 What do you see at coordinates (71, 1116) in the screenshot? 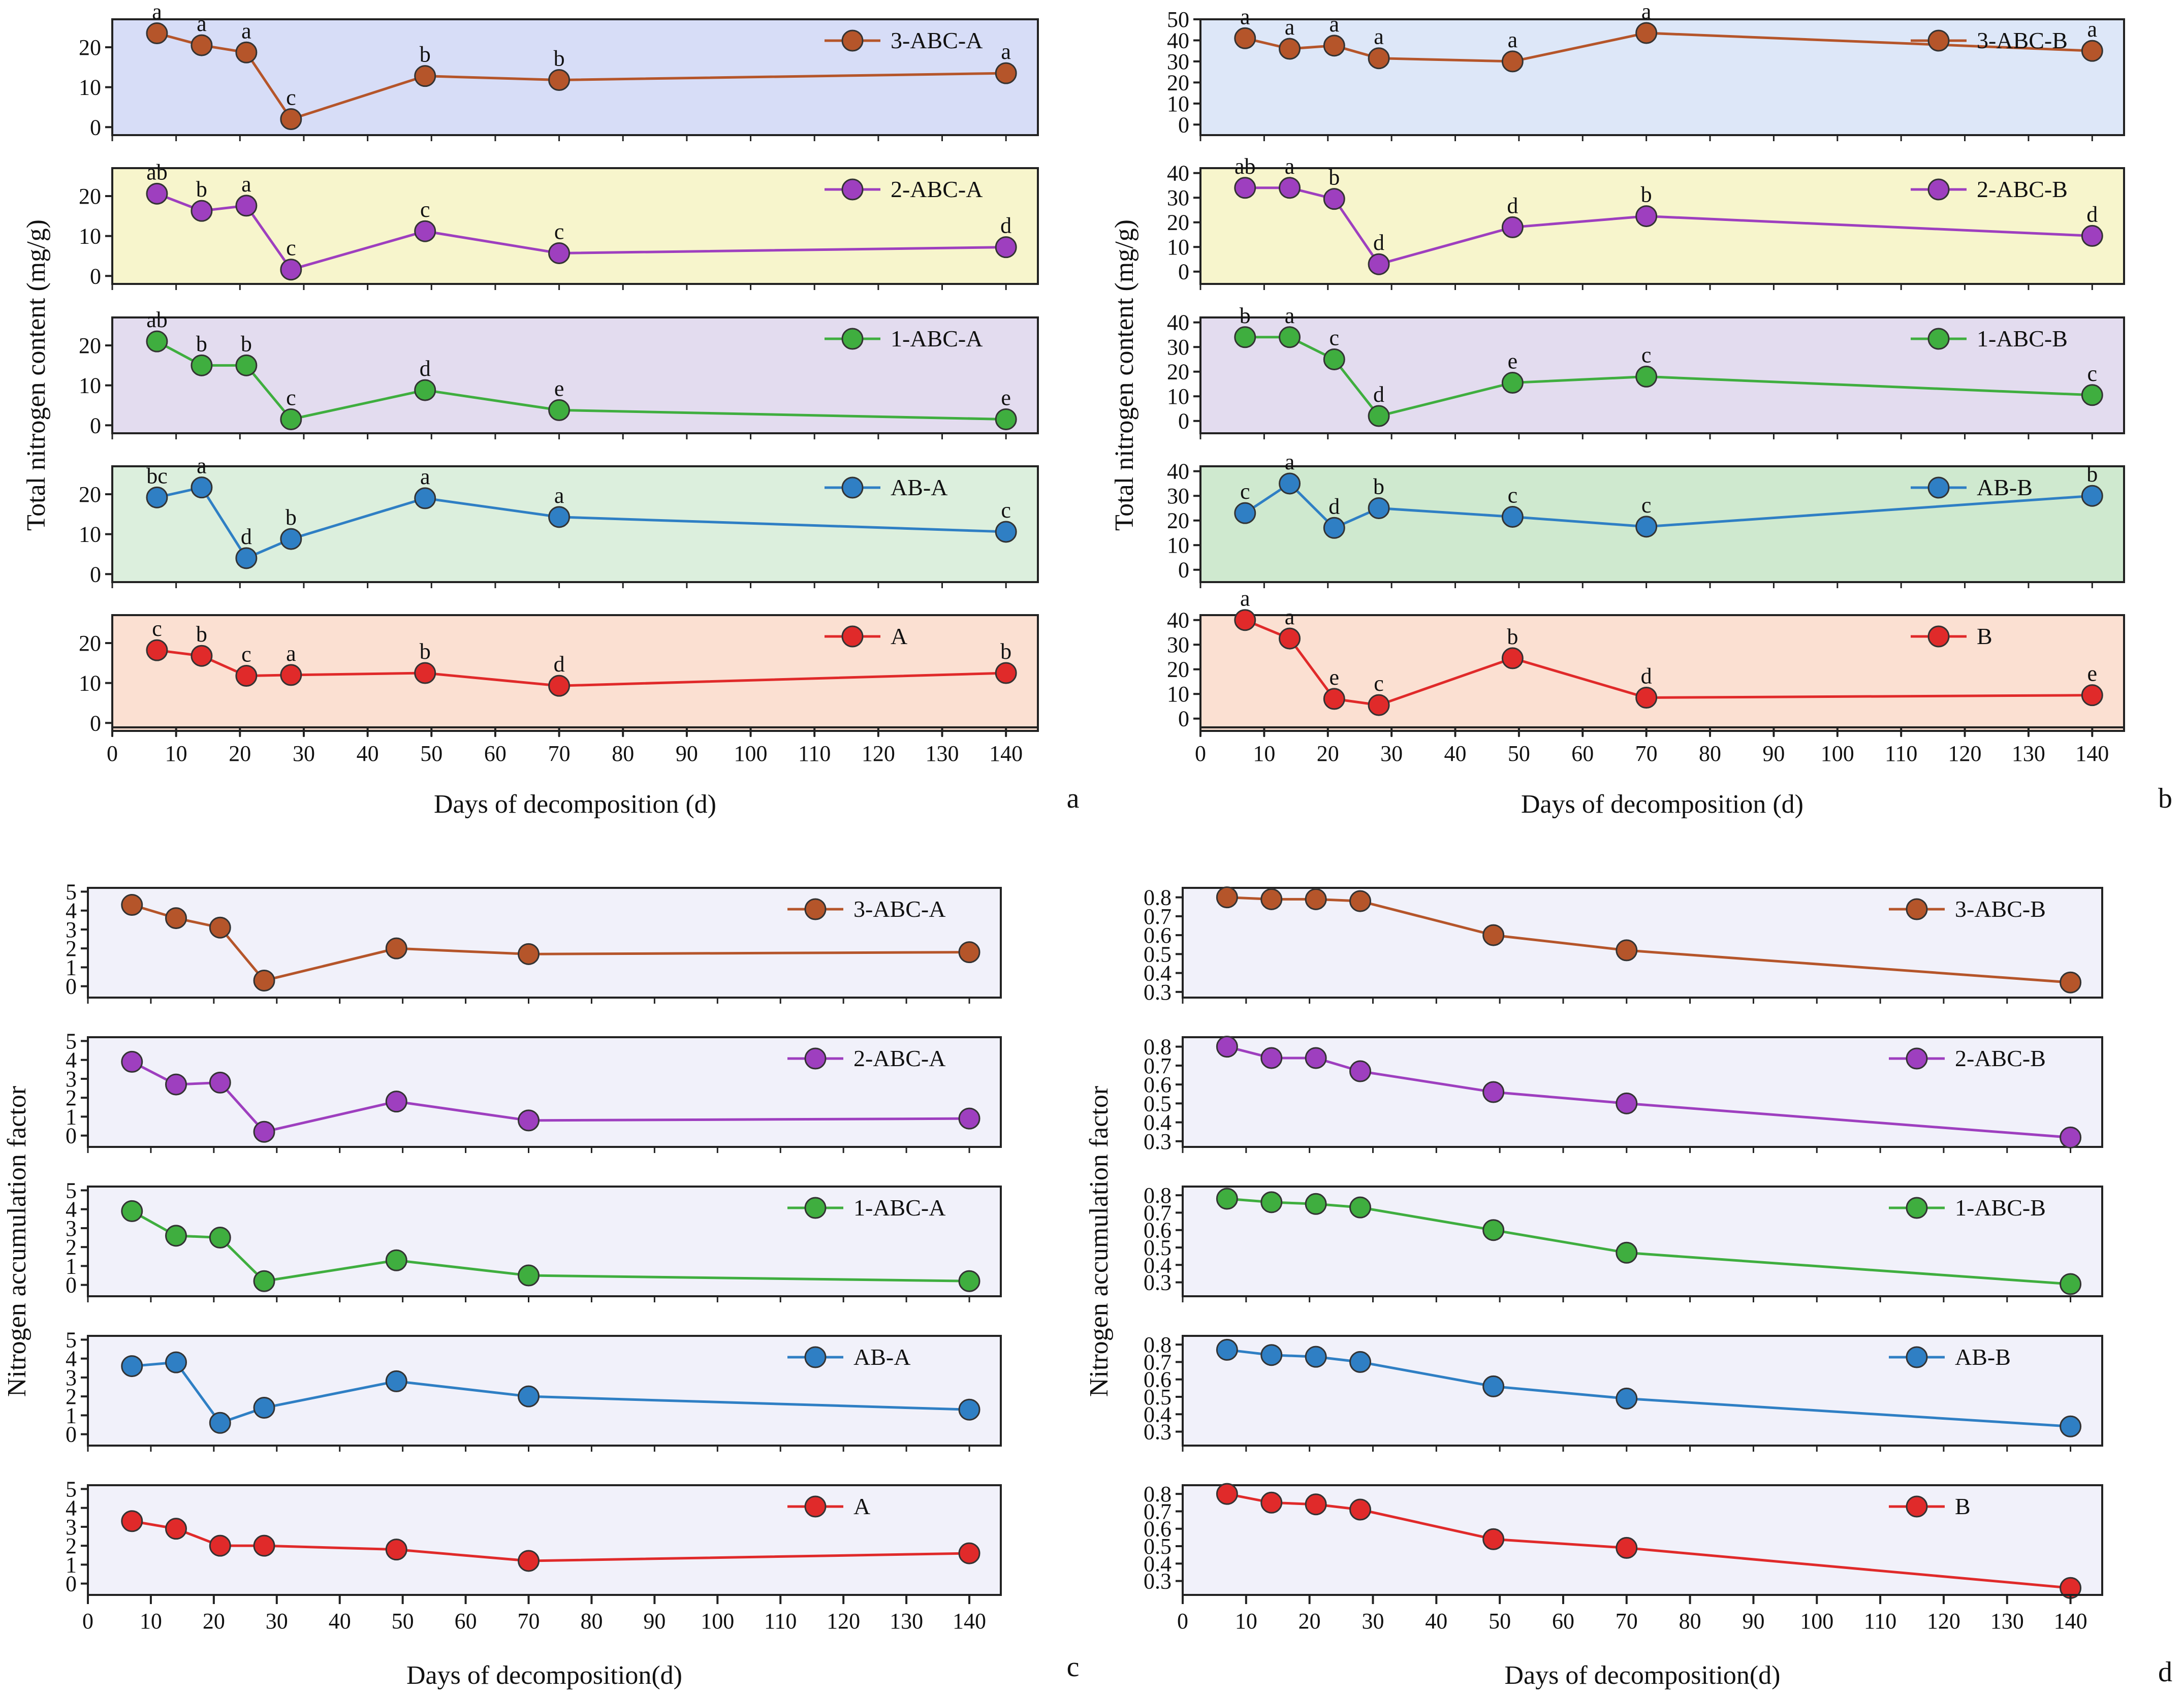
I see `y-tick-label: 1` at bounding box center [71, 1116].